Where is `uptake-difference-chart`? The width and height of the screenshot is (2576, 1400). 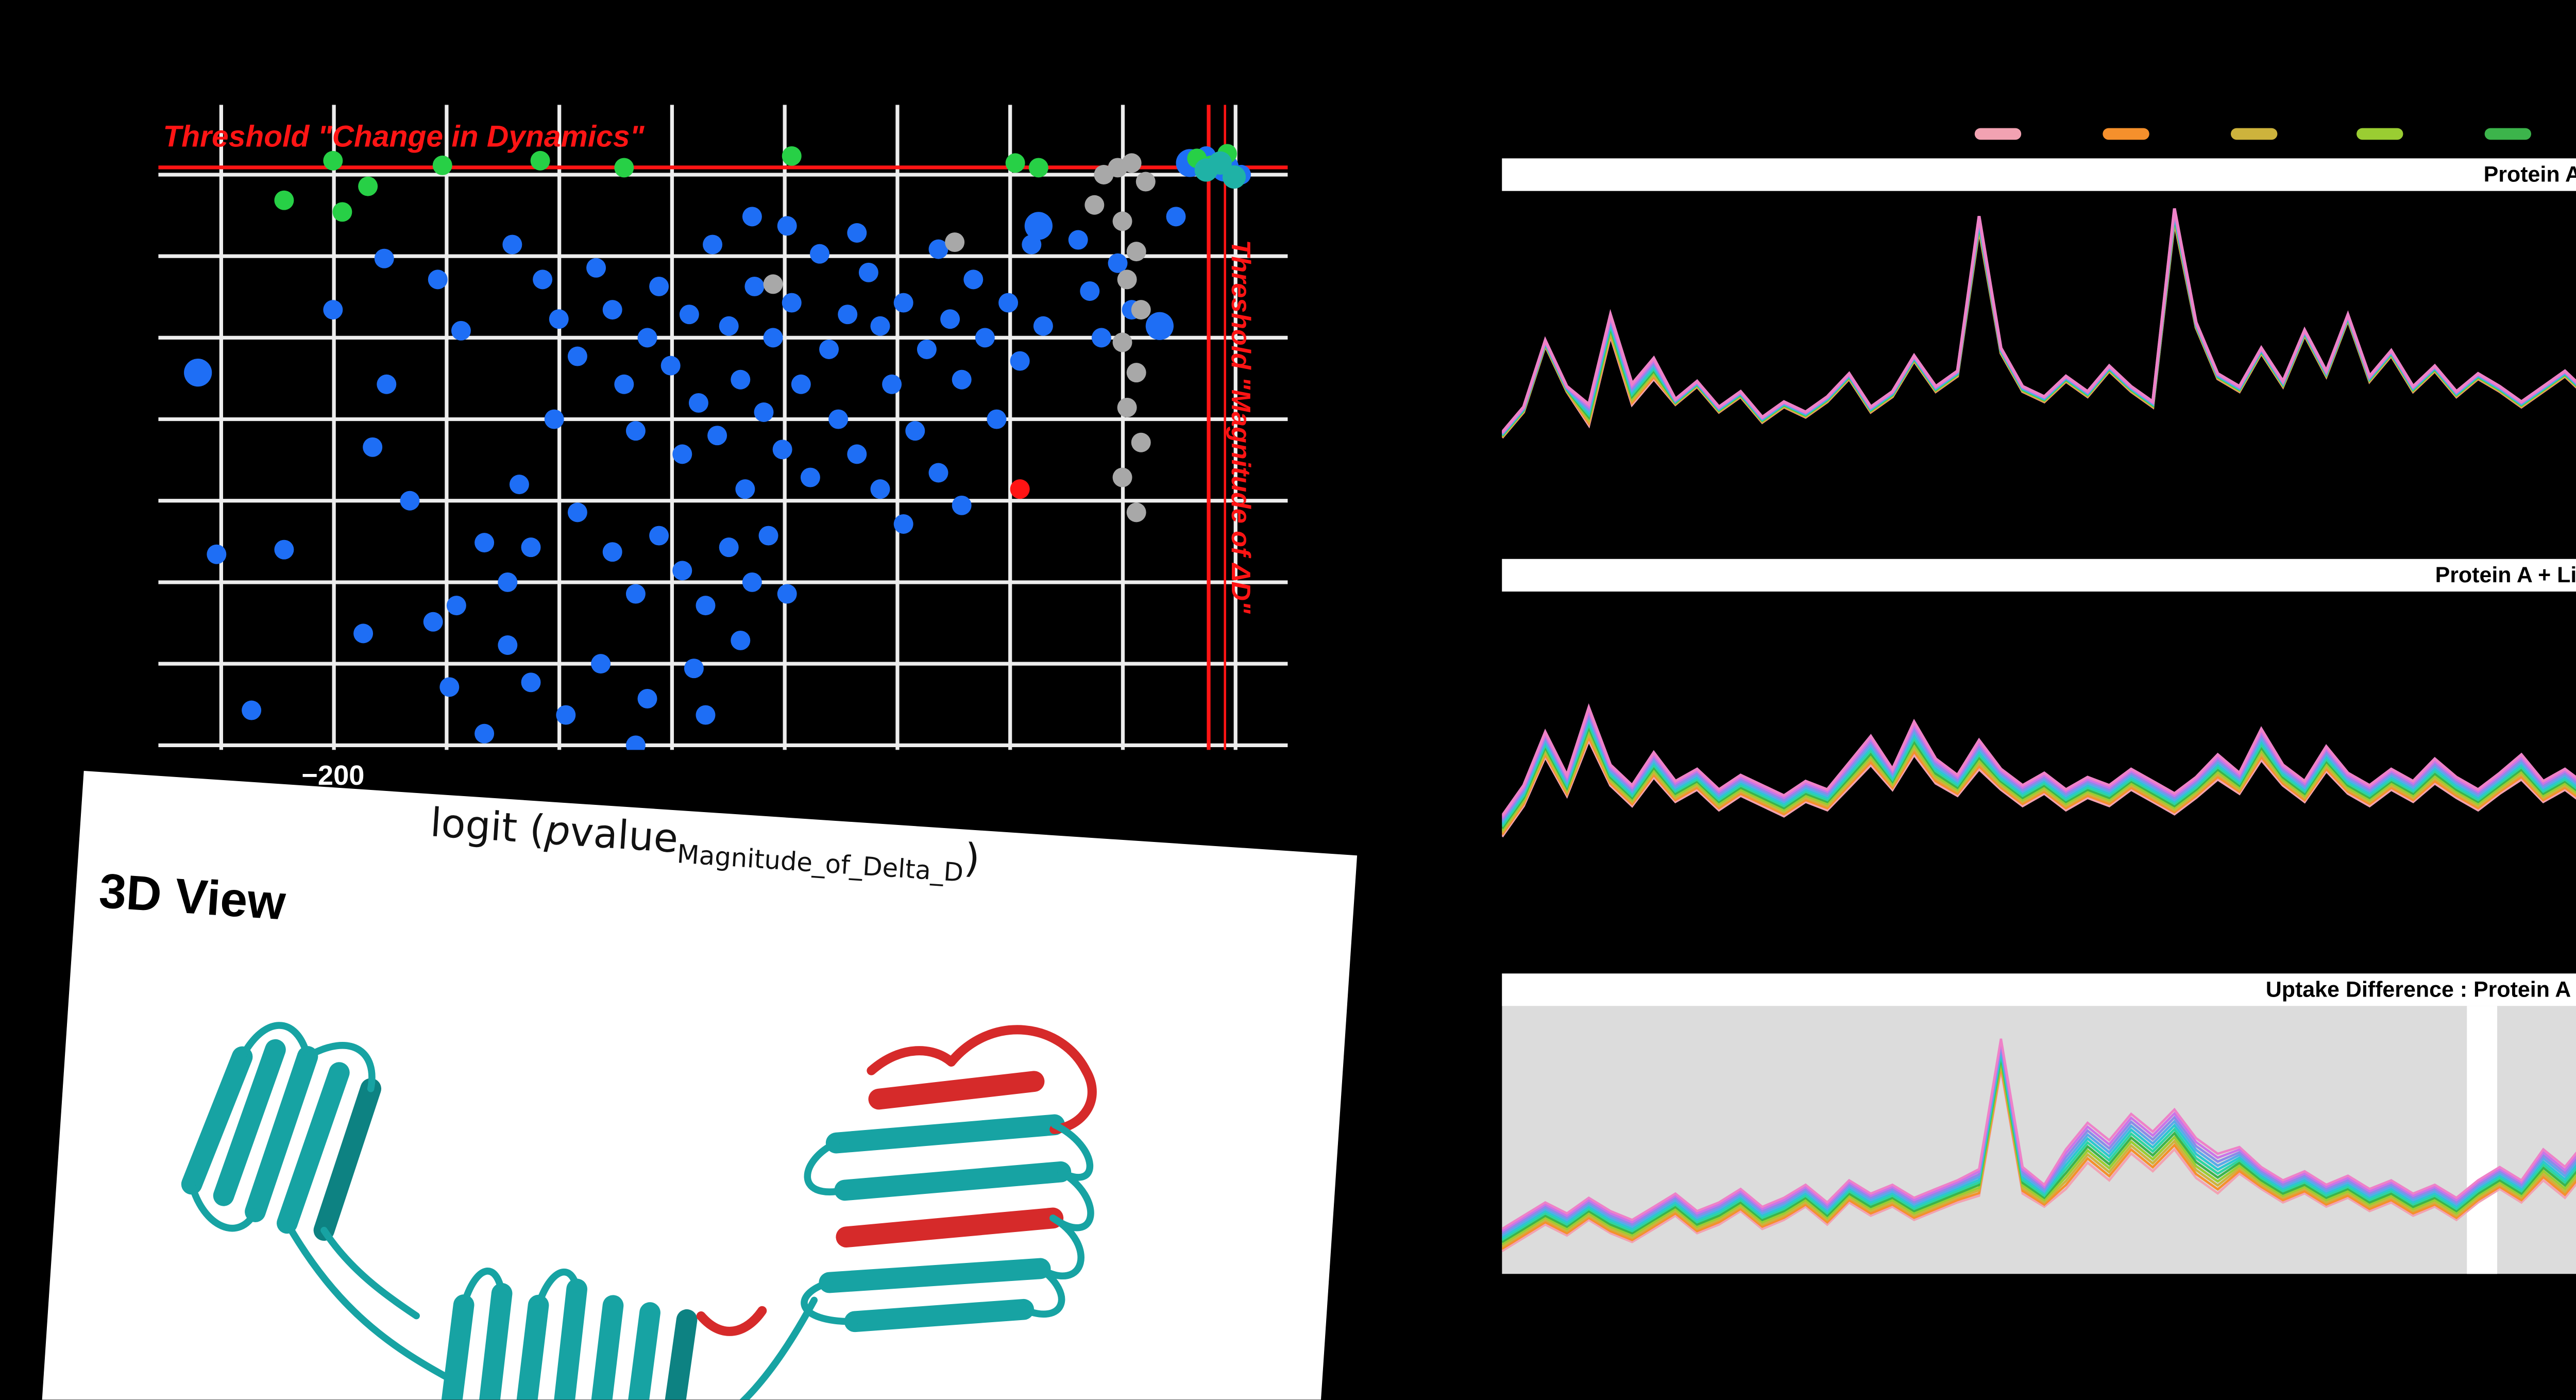
uptake-difference-chart is located at coordinates (2039, 1140).